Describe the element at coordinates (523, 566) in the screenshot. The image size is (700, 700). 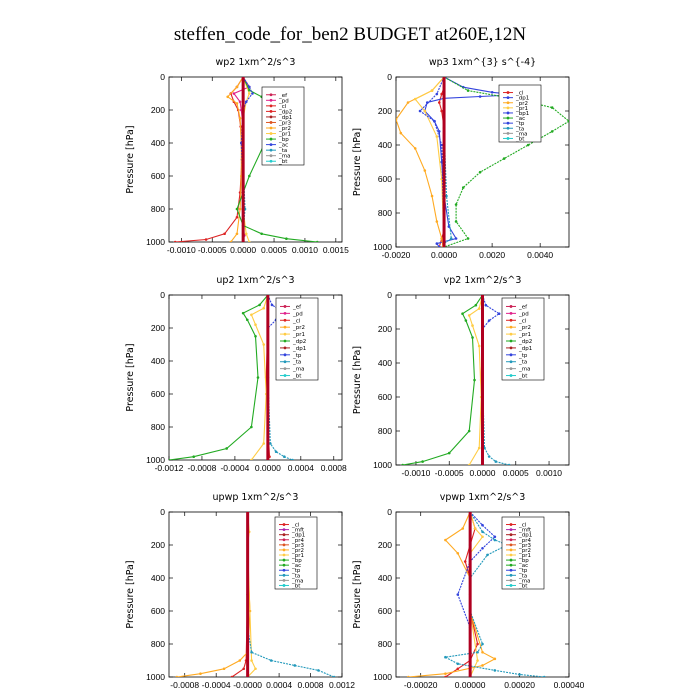
I see `legend-label: _ac` at that location.